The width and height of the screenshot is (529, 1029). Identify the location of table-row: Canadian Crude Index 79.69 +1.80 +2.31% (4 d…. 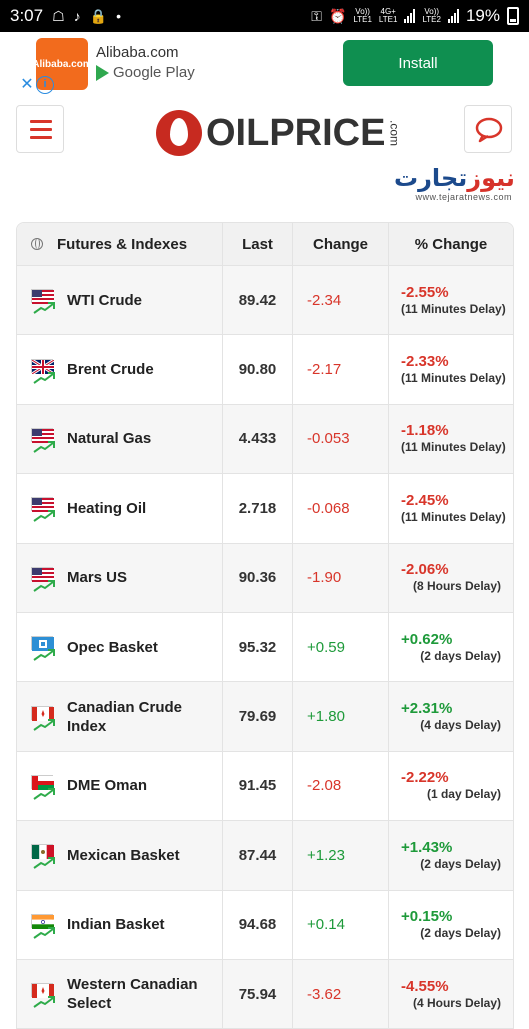
(265, 716).